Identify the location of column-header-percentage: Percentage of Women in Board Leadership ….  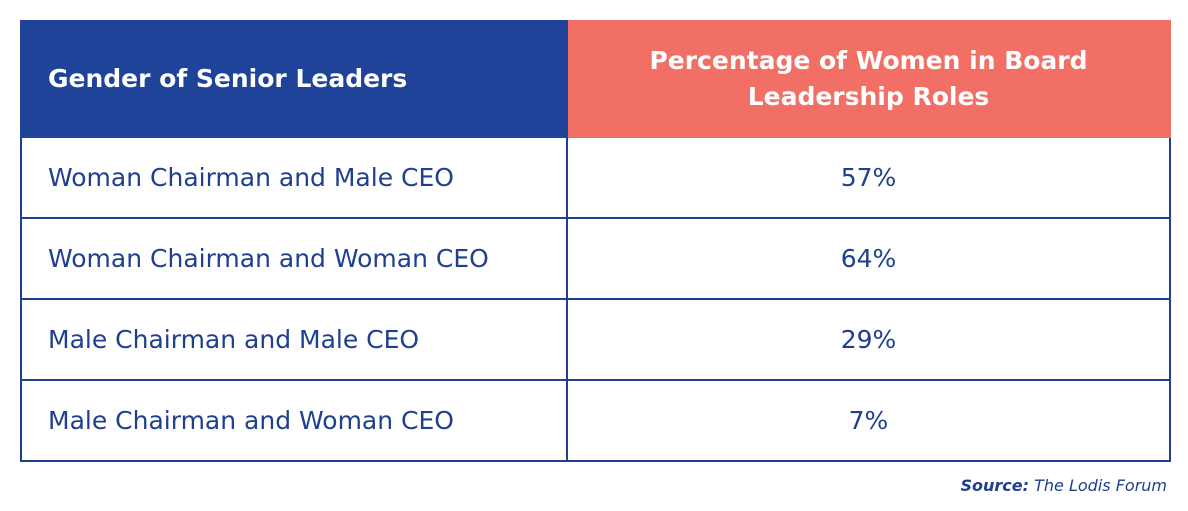
(868, 79).